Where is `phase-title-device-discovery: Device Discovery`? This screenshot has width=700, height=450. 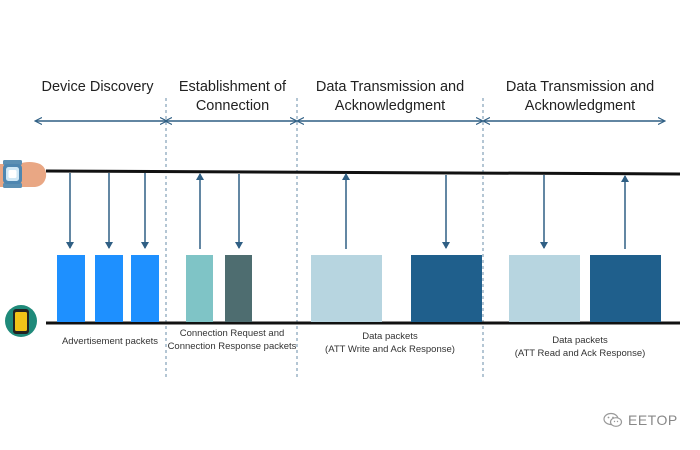
phase-title-device-discovery: Device Discovery is located at coordinates (97, 87).